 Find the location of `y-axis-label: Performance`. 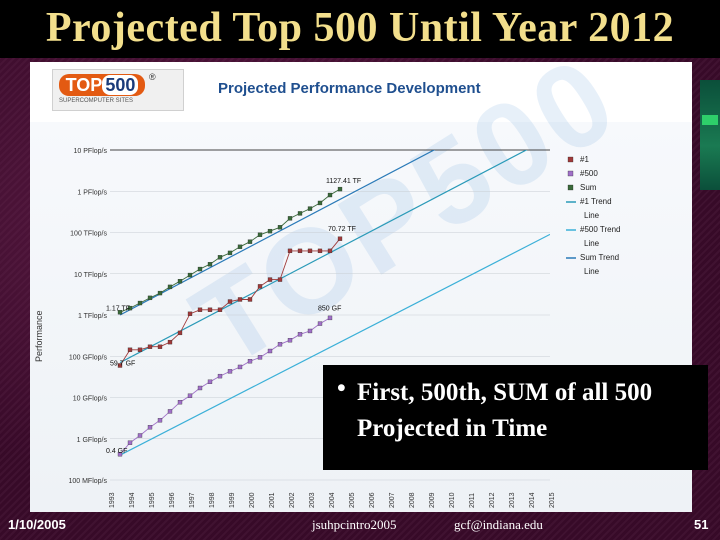

y-axis-label: Performance is located at coordinates (39, 336).